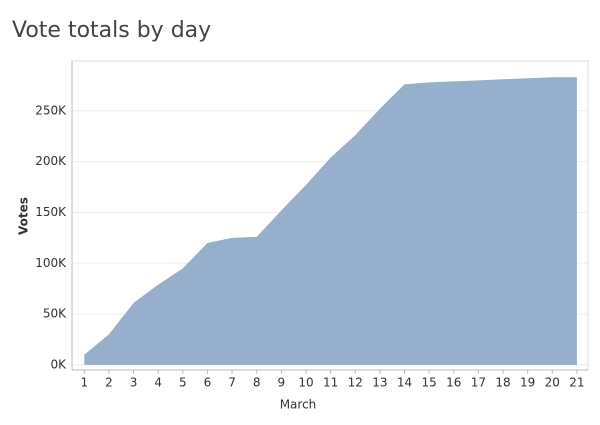 This screenshot has width=600, height=425. I want to click on x-tick-label: 13, so click(379, 383).